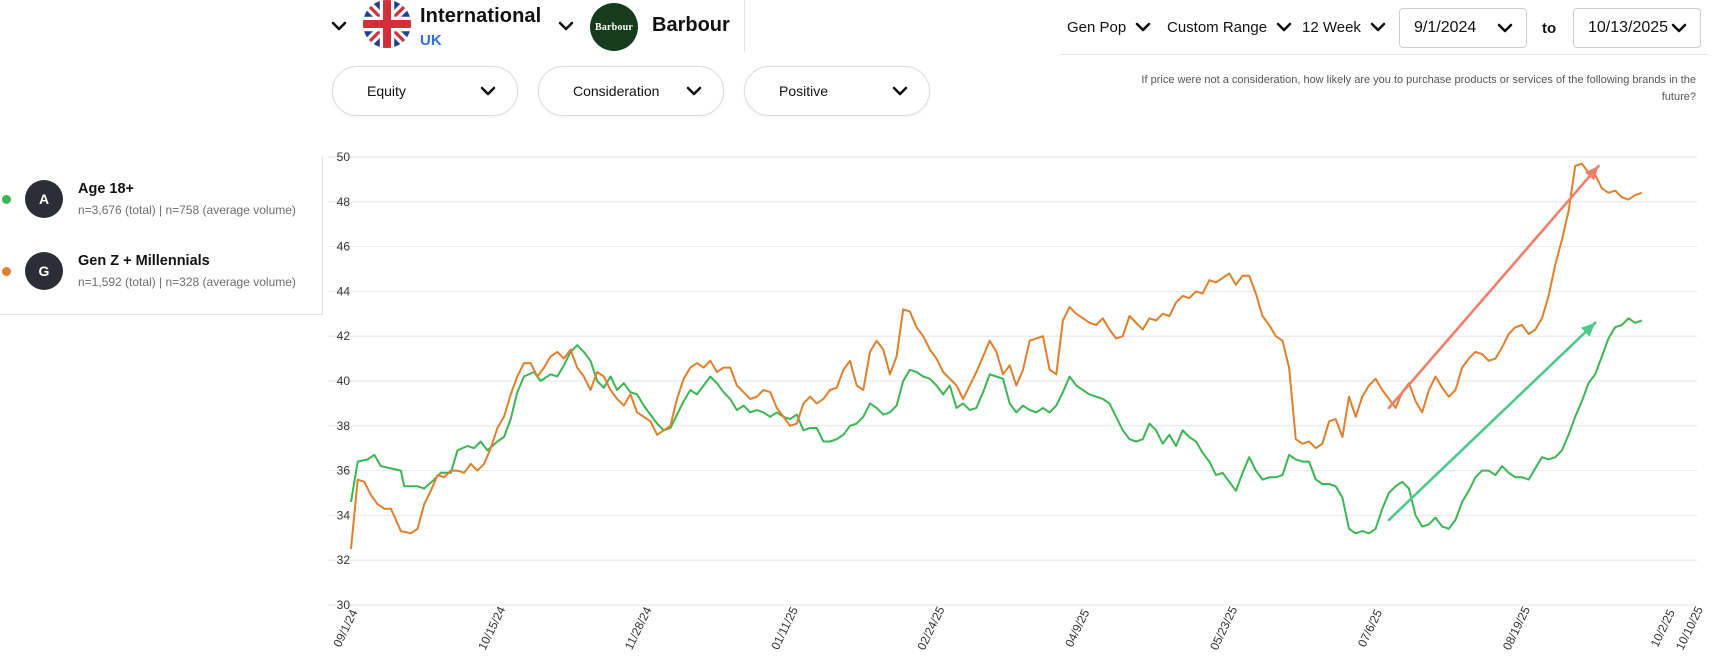  I want to click on population-dropdown: Gen Pop, so click(1109, 27).